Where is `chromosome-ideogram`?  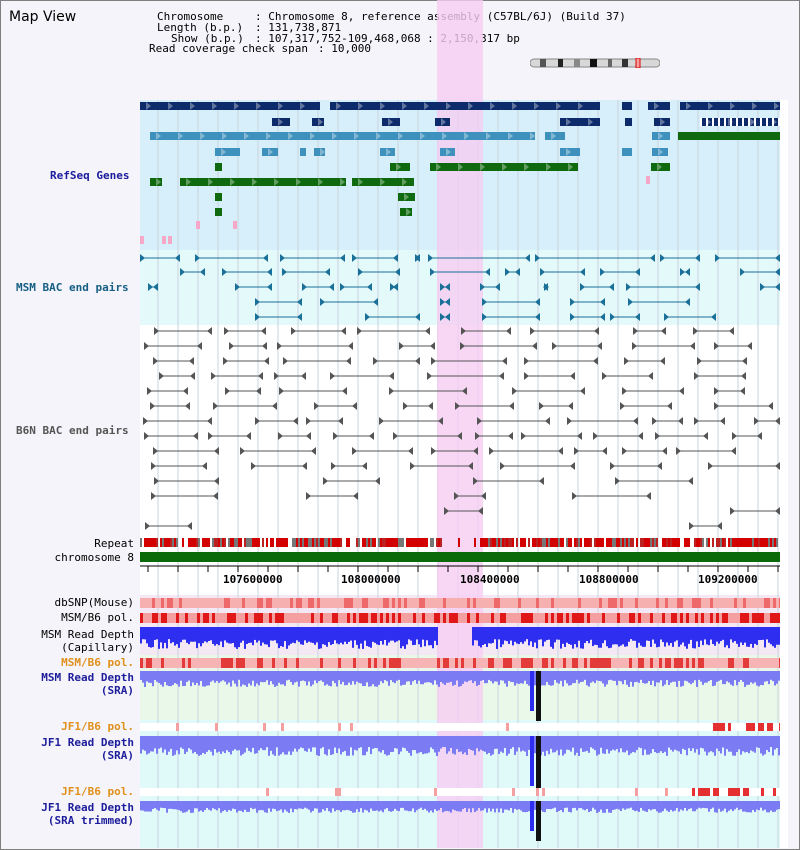
chromosome-ideogram is located at coordinates (595, 61).